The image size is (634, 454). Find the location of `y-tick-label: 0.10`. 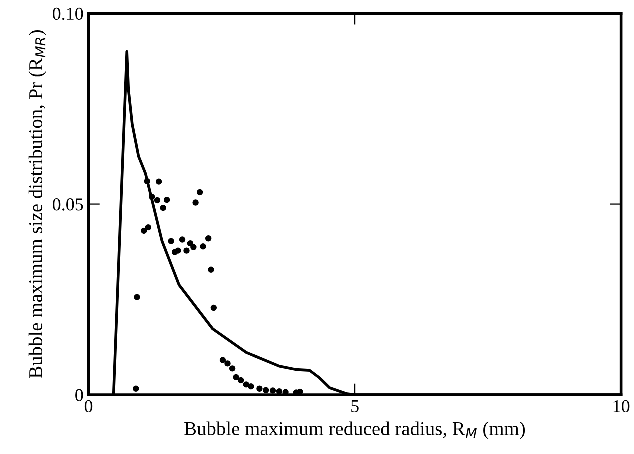

y-tick-label: 0.10 is located at coordinates (68, 14).